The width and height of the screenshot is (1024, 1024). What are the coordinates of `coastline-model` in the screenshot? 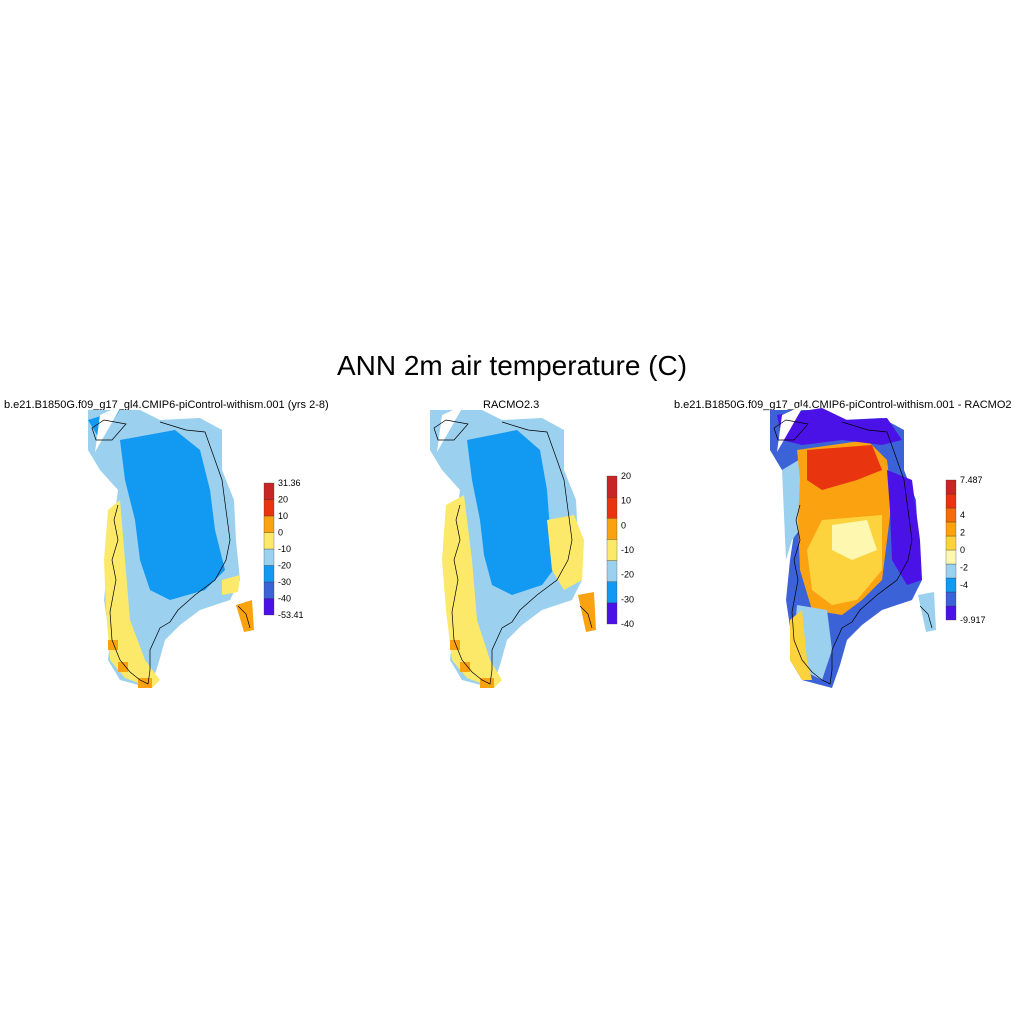 It's located at (171, 552).